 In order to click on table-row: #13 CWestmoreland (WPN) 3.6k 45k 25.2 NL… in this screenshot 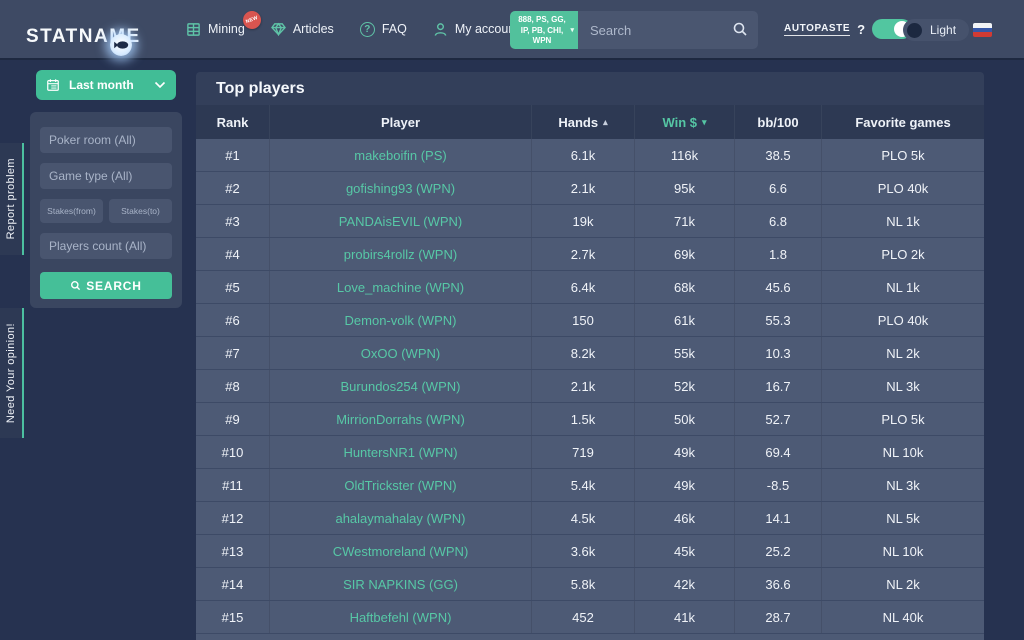, I will do `click(590, 551)`.